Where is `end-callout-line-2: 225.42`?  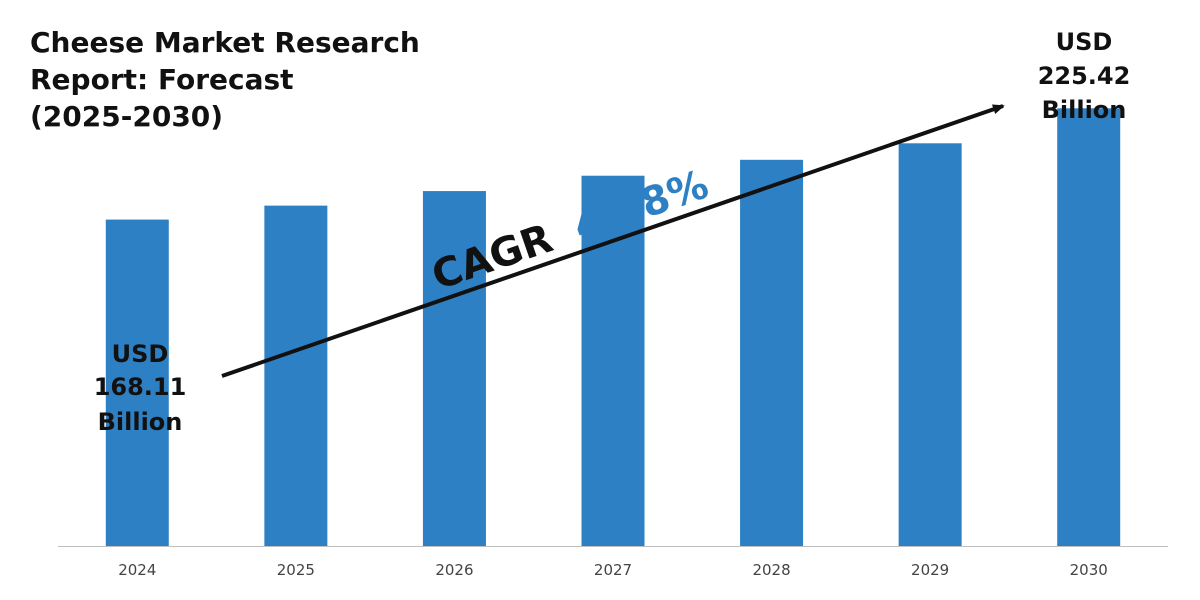 end-callout-line-2: 225.42 is located at coordinates (1084, 76).